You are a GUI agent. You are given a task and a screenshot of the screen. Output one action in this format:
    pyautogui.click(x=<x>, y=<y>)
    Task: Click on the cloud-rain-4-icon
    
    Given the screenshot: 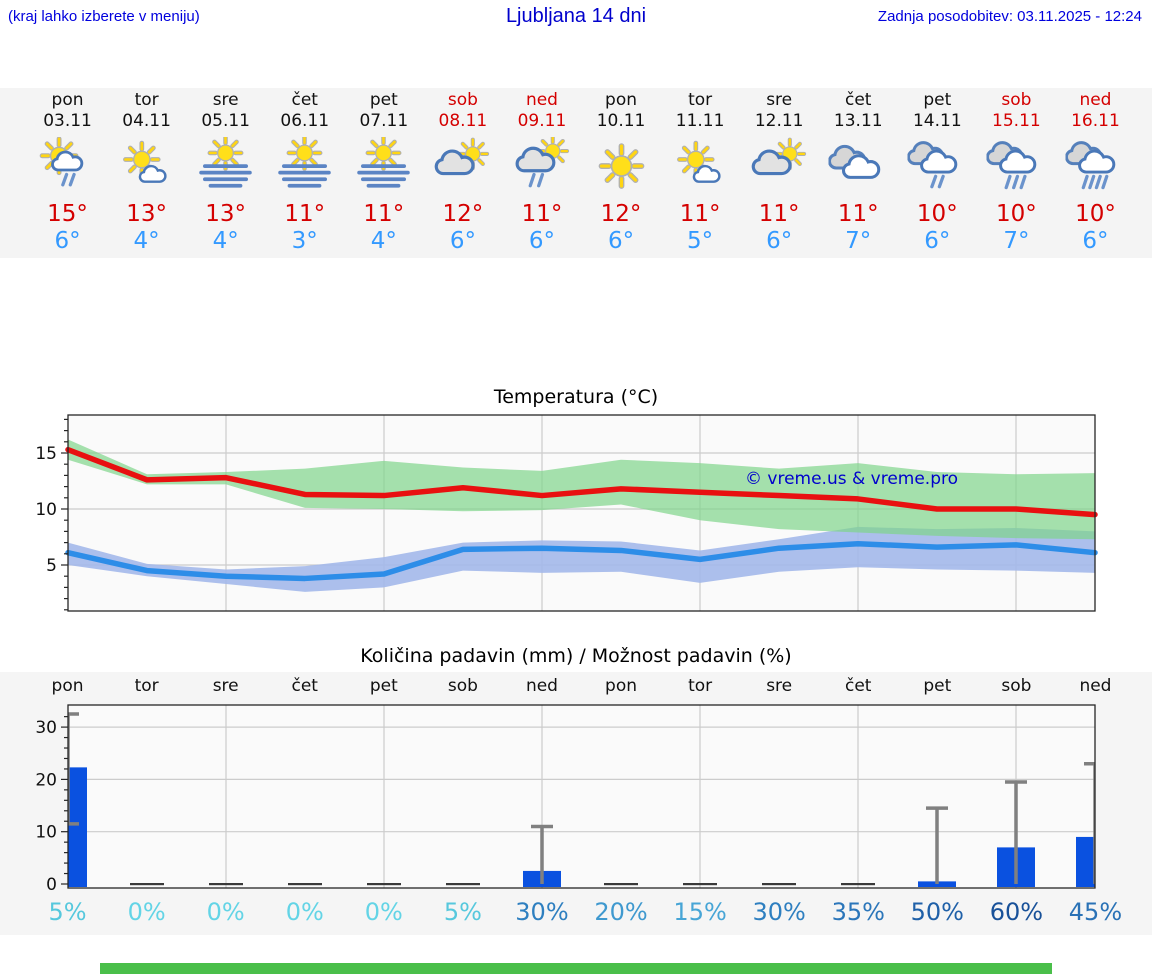 What is the action you would take?
    pyautogui.click(x=1095, y=167)
    